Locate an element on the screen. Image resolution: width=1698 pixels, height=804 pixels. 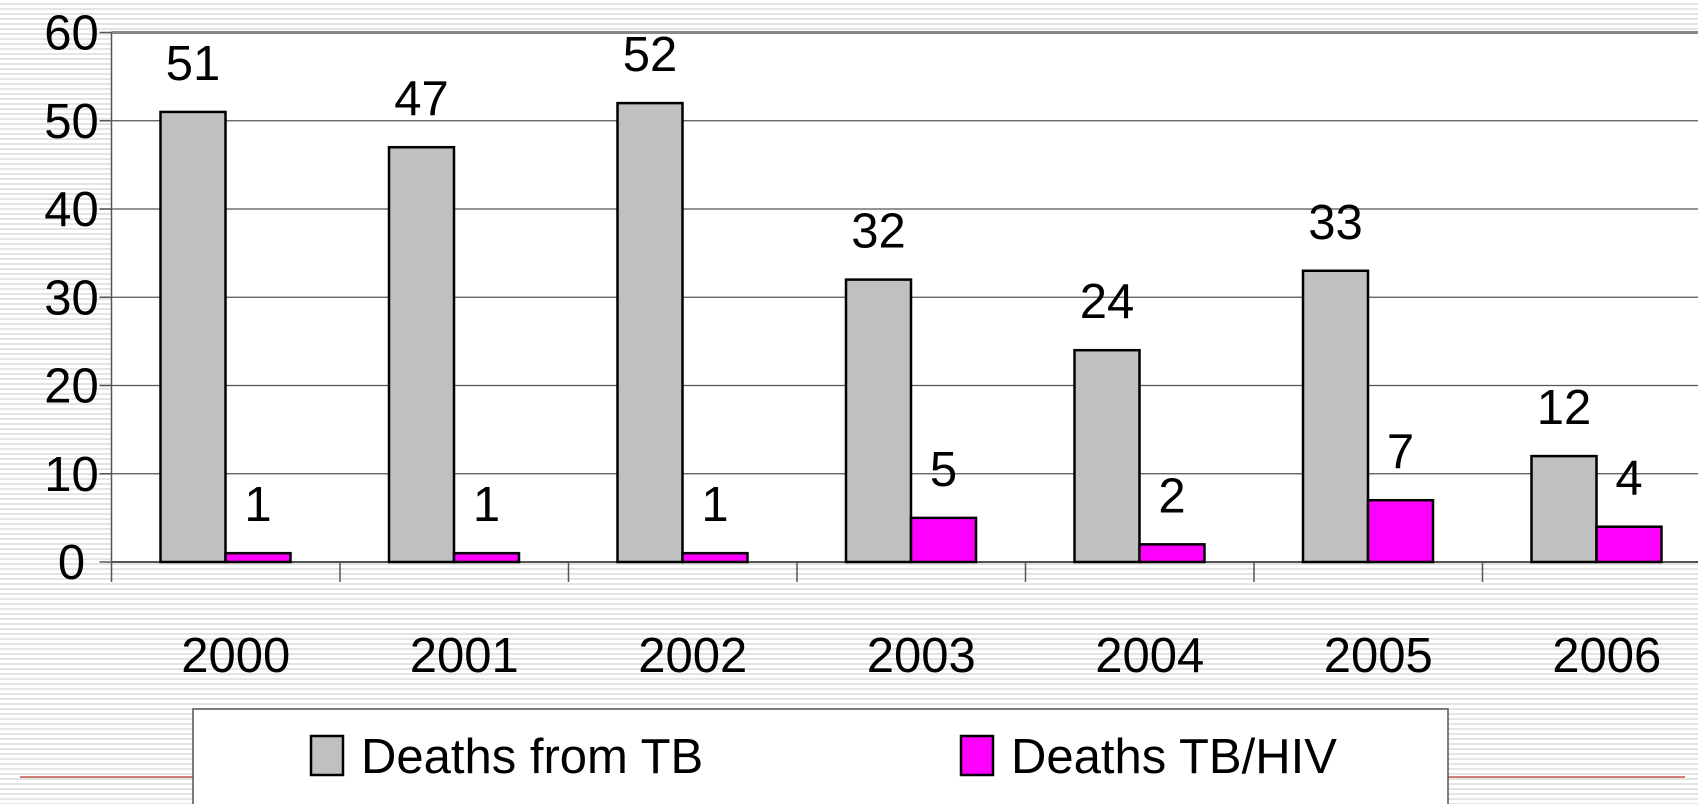
data-label: 32 is located at coordinates (878, 232).